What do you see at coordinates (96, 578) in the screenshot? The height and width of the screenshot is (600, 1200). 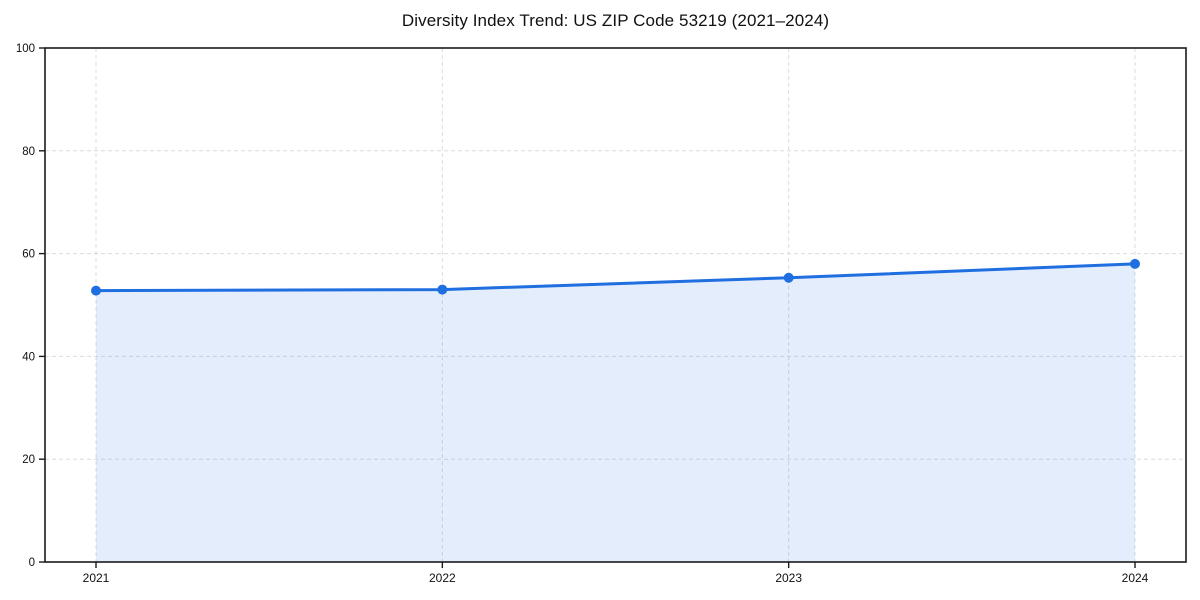 I see `x-axis-tick-label: 2021` at bounding box center [96, 578].